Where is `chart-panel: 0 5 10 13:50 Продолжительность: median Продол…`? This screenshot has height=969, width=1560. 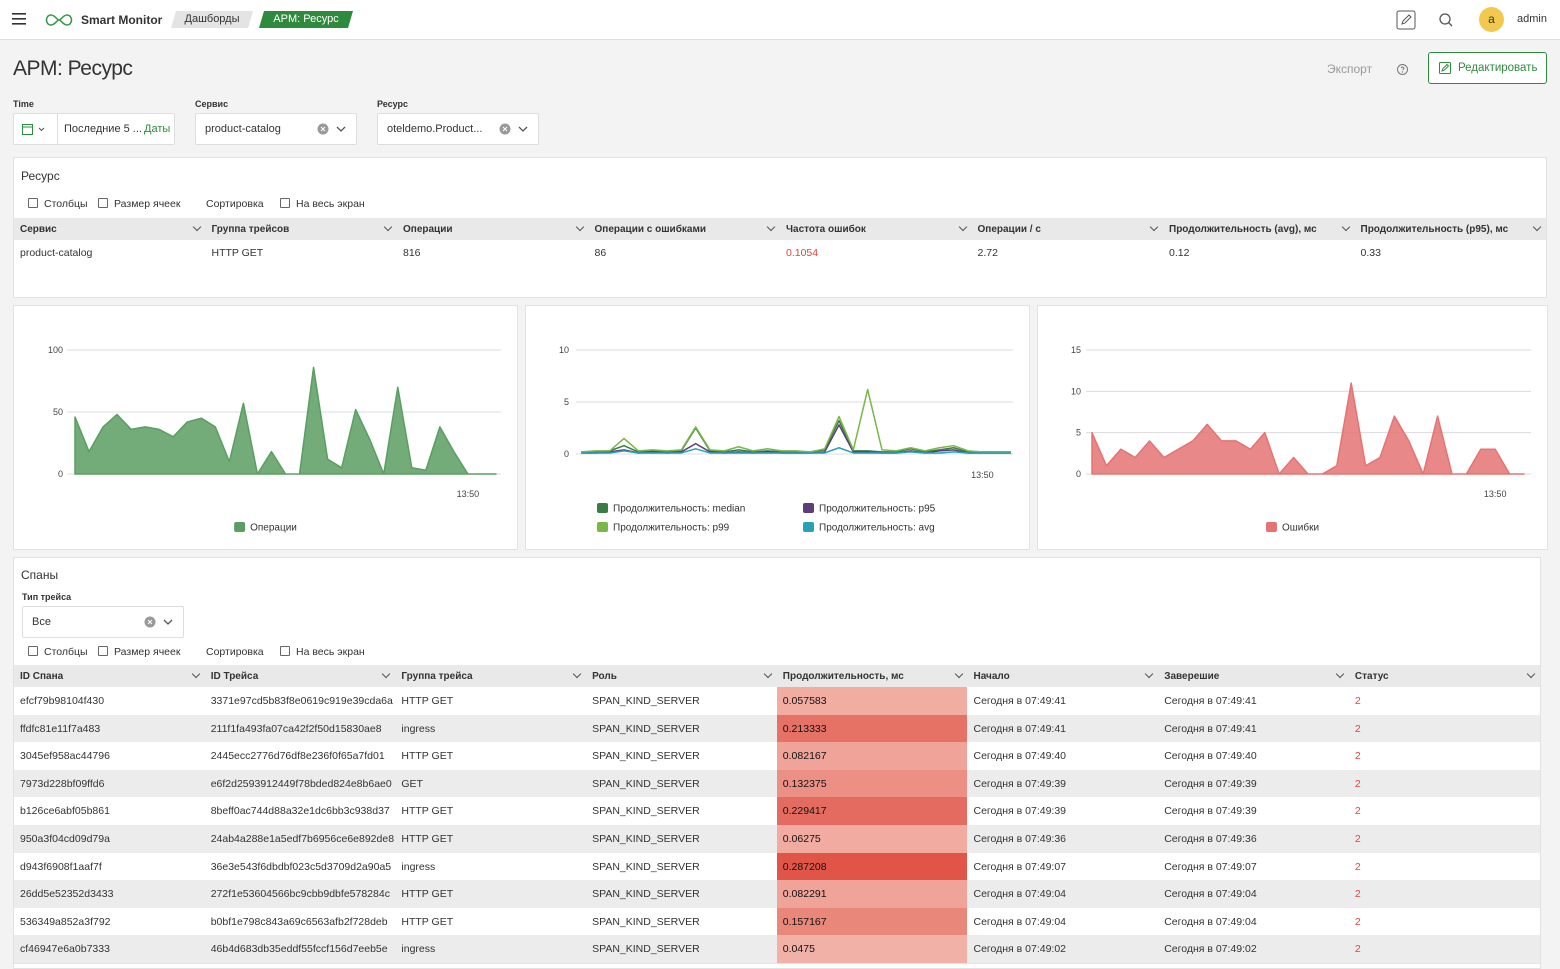 chart-panel: 0 5 10 13:50 Продолжительность: median Продол… is located at coordinates (777, 427).